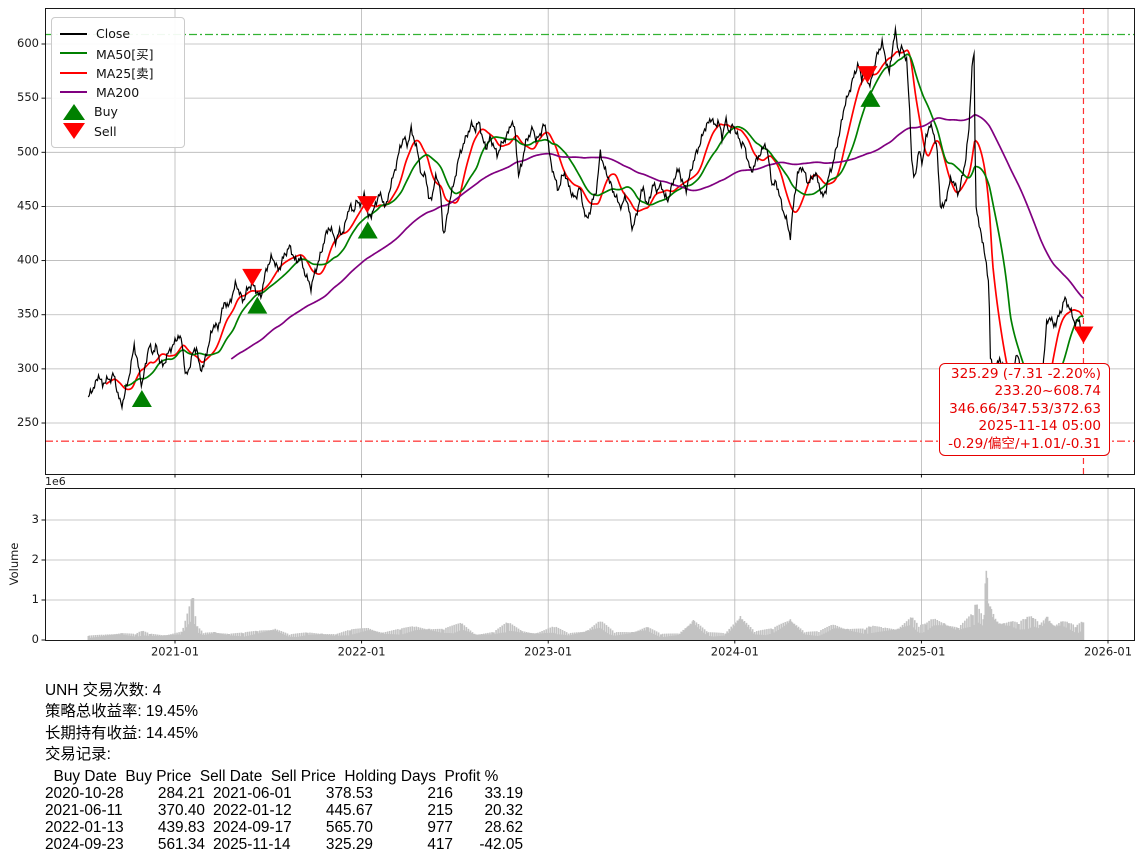 The image size is (1141, 855). What do you see at coordinates (73, 53) in the screenshot?
I see `ma50-line-swatch` at bounding box center [73, 53].